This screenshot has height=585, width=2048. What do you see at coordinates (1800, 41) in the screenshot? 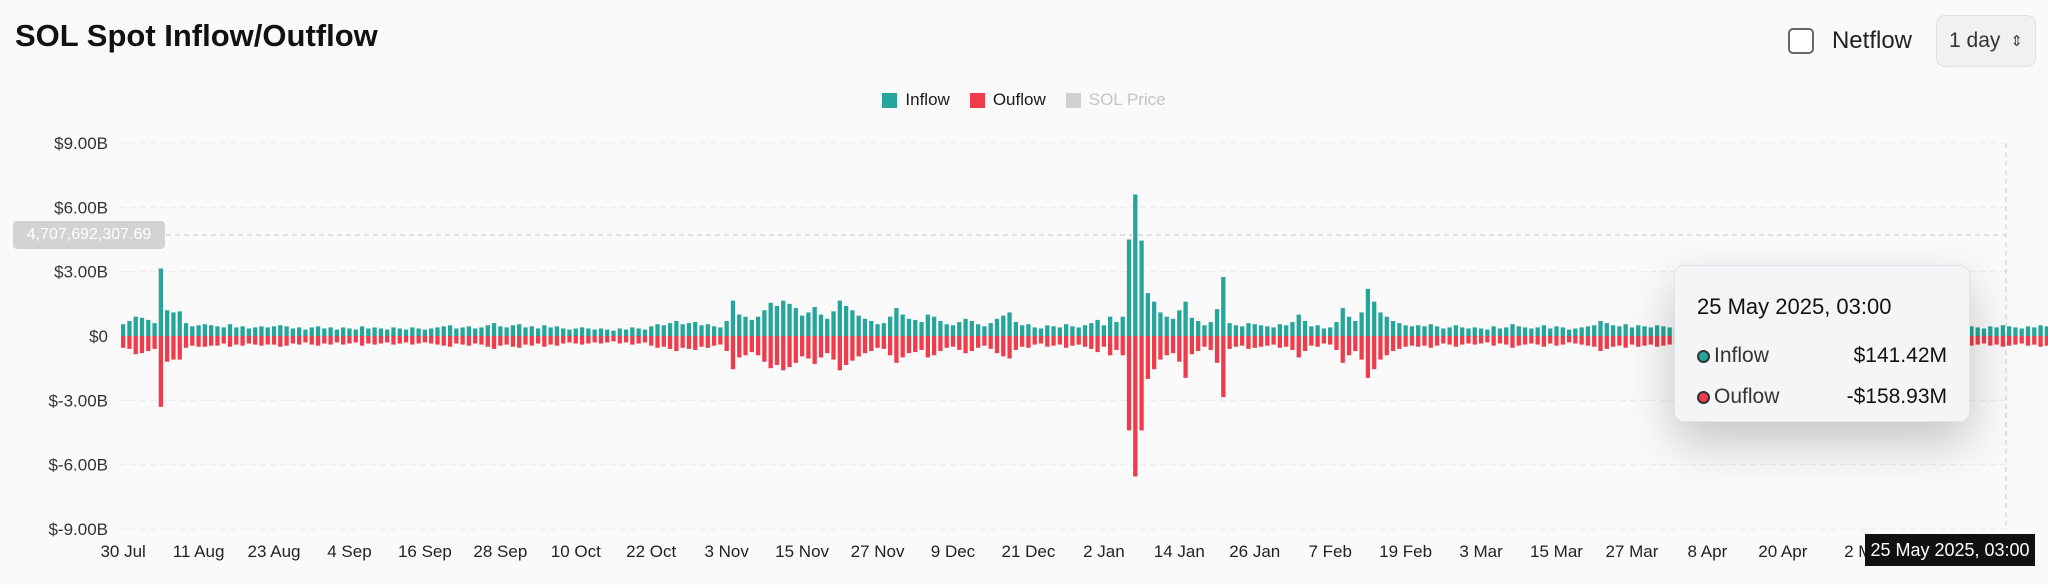
I see `netflow-checkbox` at bounding box center [1800, 41].